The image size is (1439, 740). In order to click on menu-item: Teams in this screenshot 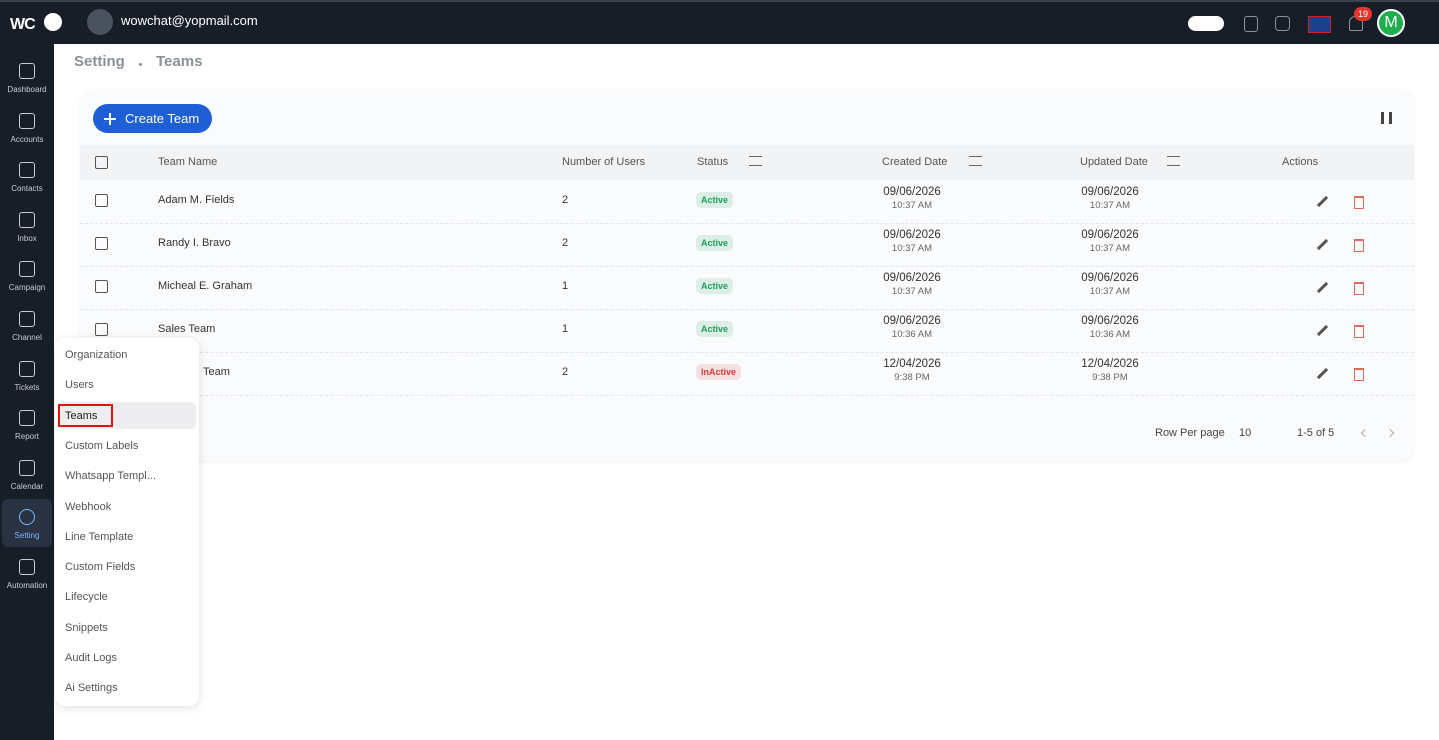, I will do `click(81, 415)`.